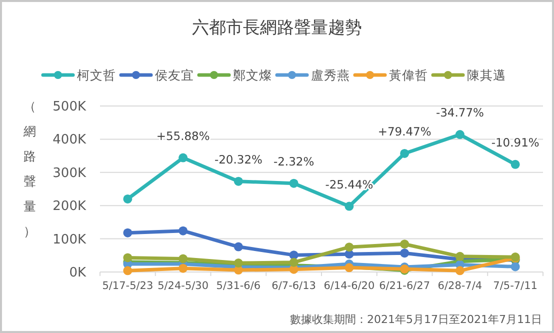  What do you see at coordinates (29, 168) in the screenshot?
I see `y-axis-title: （網路聲量）` at bounding box center [29, 168].